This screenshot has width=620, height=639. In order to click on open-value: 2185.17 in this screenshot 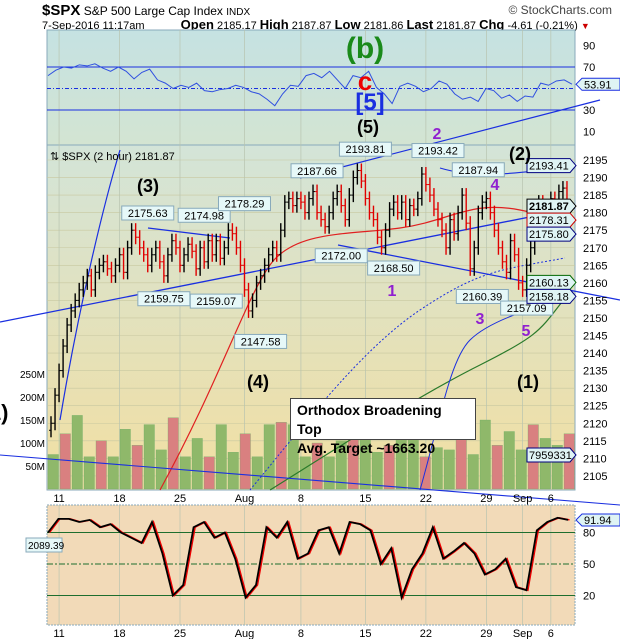, I will do `click(236, 26)`.